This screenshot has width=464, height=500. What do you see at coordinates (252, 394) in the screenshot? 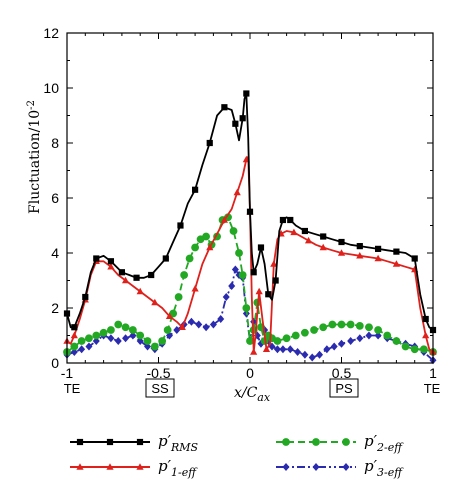
I see `x-axis-title: x/Cax` at bounding box center [252, 394].